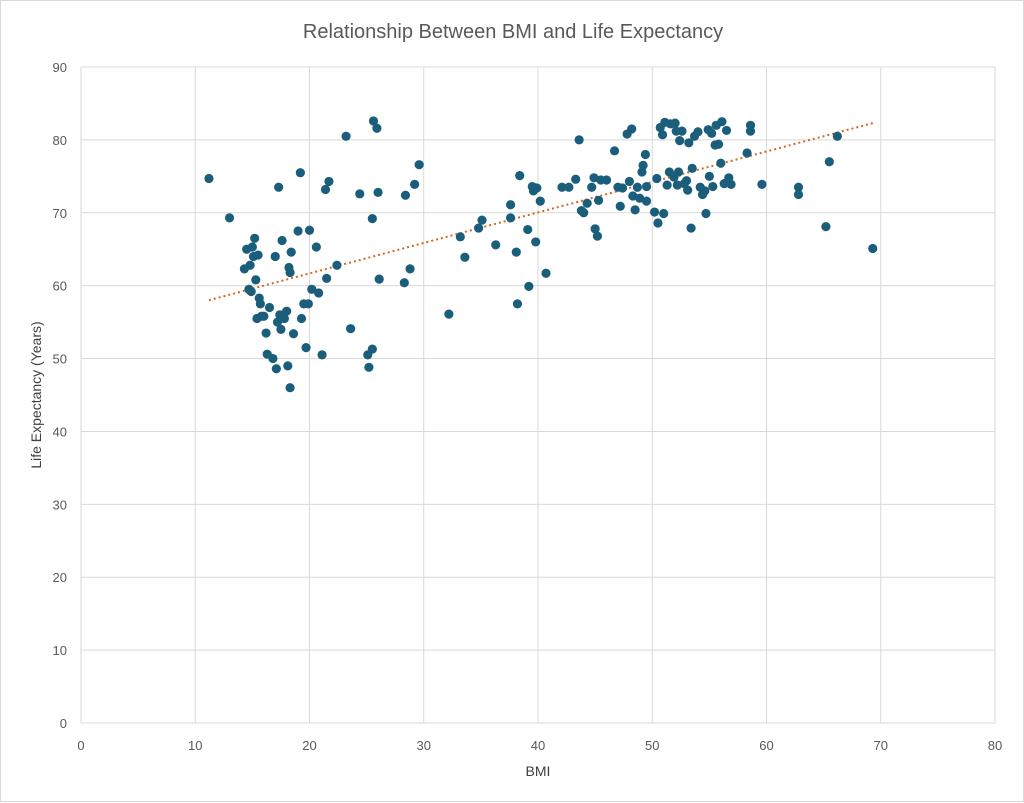 This screenshot has height=803, width=1024. What do you see at coordinates (424, 745) in the screenshot?
I see `x-tick-label: 30` at bounding box center [424, 745].